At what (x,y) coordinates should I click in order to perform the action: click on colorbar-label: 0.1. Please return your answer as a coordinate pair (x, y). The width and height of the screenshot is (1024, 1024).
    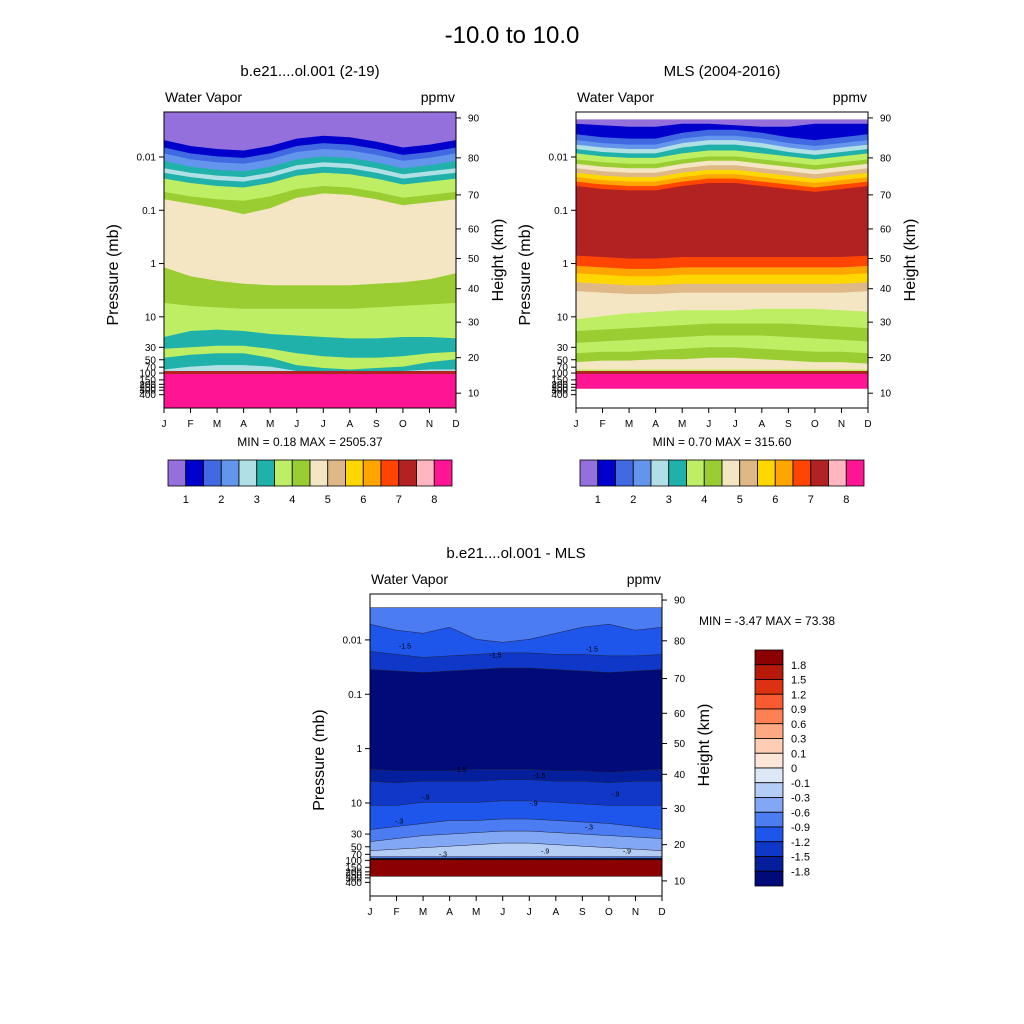
    Looking at the image, I should click on (798, 754).